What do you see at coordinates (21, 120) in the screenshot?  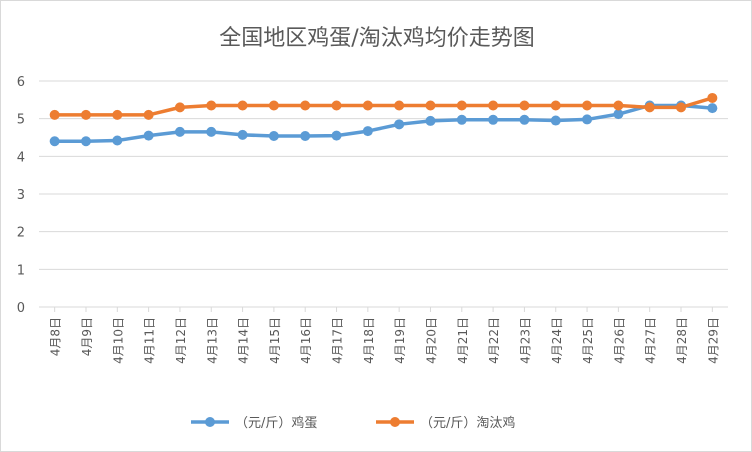 I see `y-tick-label: 5` at bounding box center [21, 120].